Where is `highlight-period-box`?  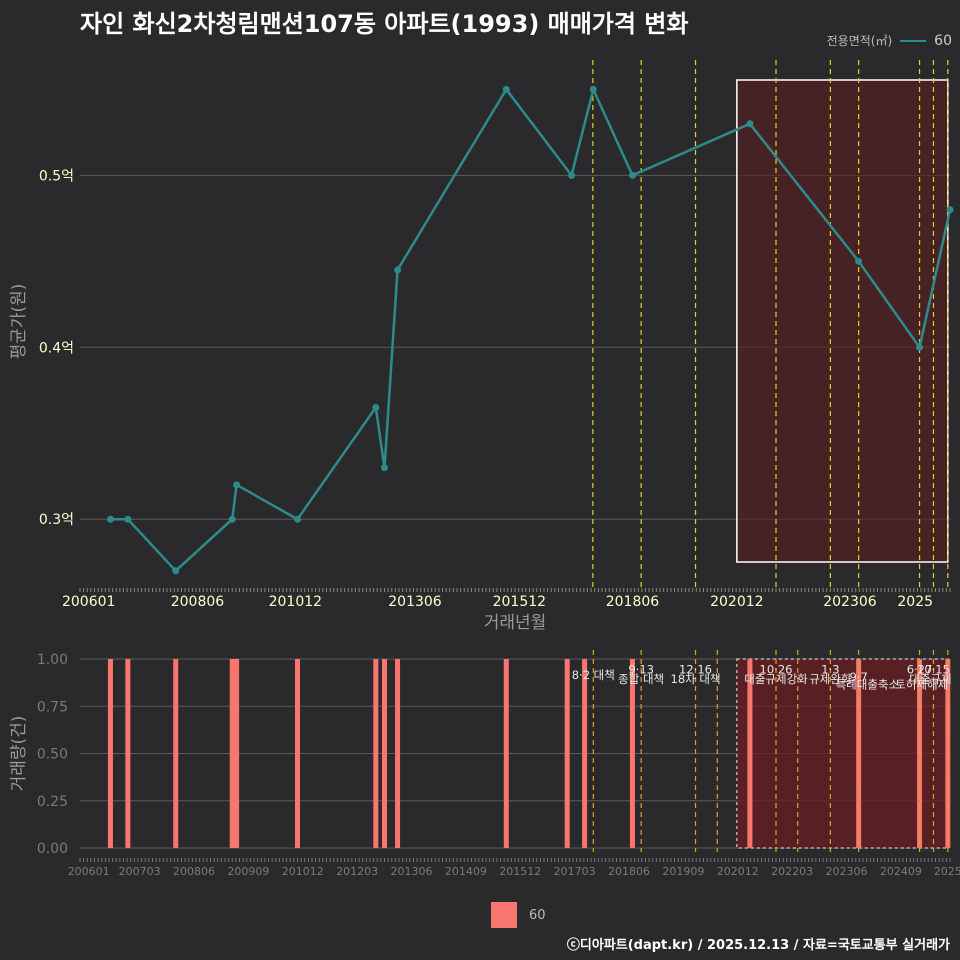
highlight-period-box is located at coordinates (842, 321).